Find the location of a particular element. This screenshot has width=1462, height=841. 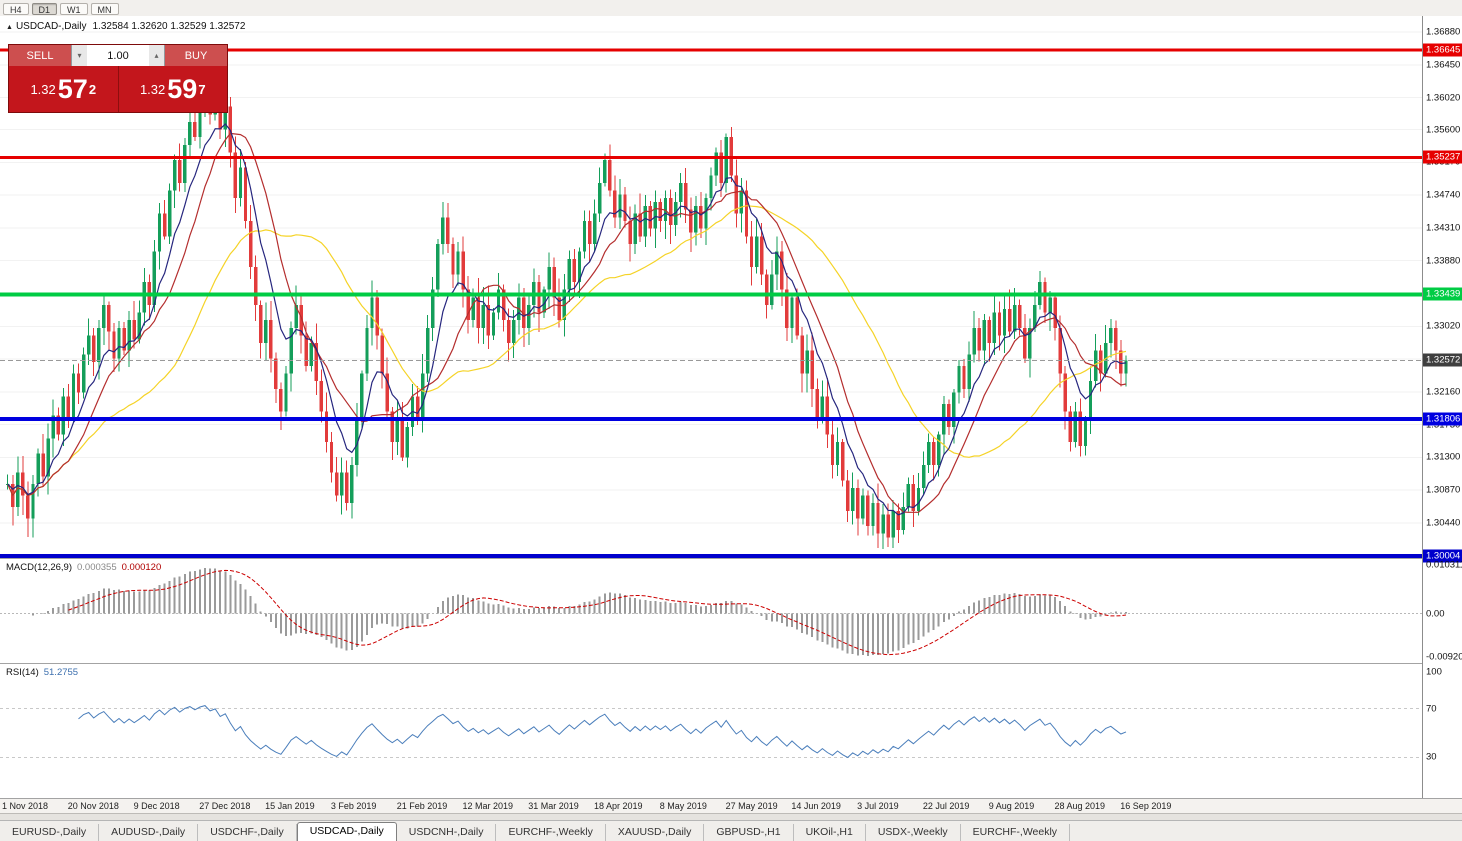

price-tick-label: 1.36450 is located at coordinates (1443, 65).